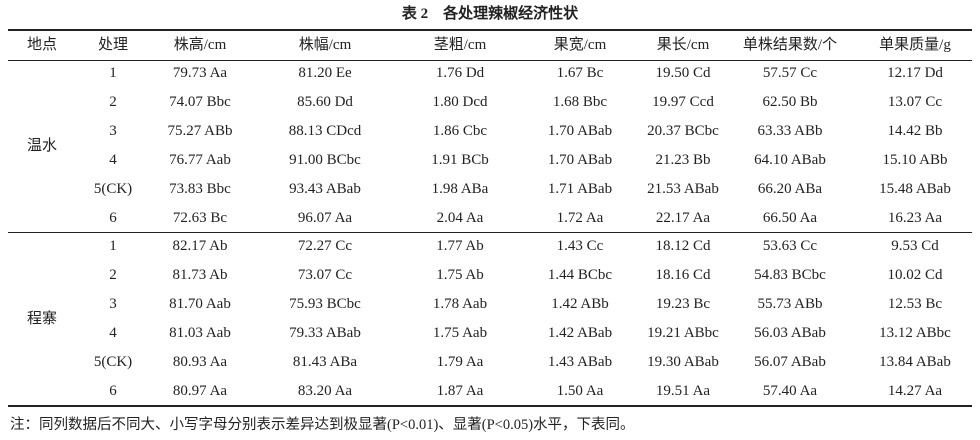 The height and width of the screenshot is (440, 980). I want to click on data-cell: 93.43 ABab, so click(325, 189).